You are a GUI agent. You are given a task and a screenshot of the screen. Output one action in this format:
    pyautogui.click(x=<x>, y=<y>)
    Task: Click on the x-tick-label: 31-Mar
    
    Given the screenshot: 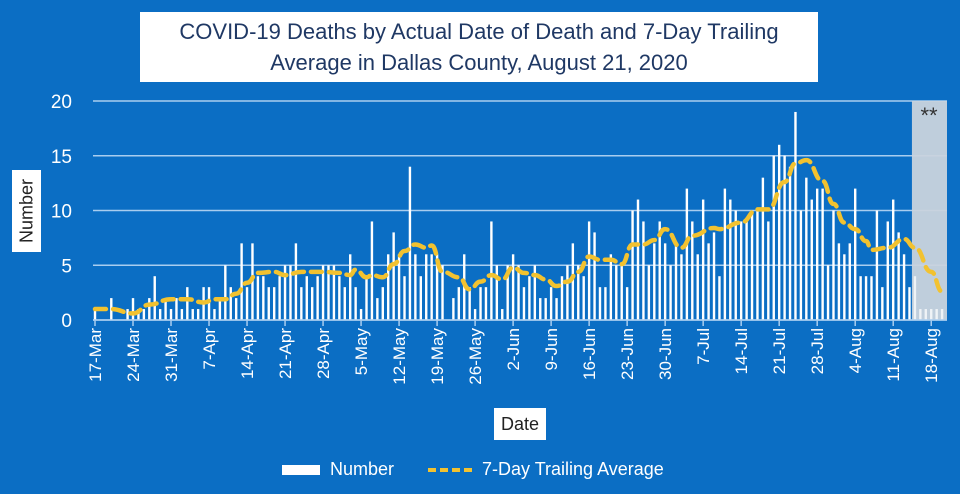 What is the action you would take?
    pyautogui.click(x=171, y=355)
    